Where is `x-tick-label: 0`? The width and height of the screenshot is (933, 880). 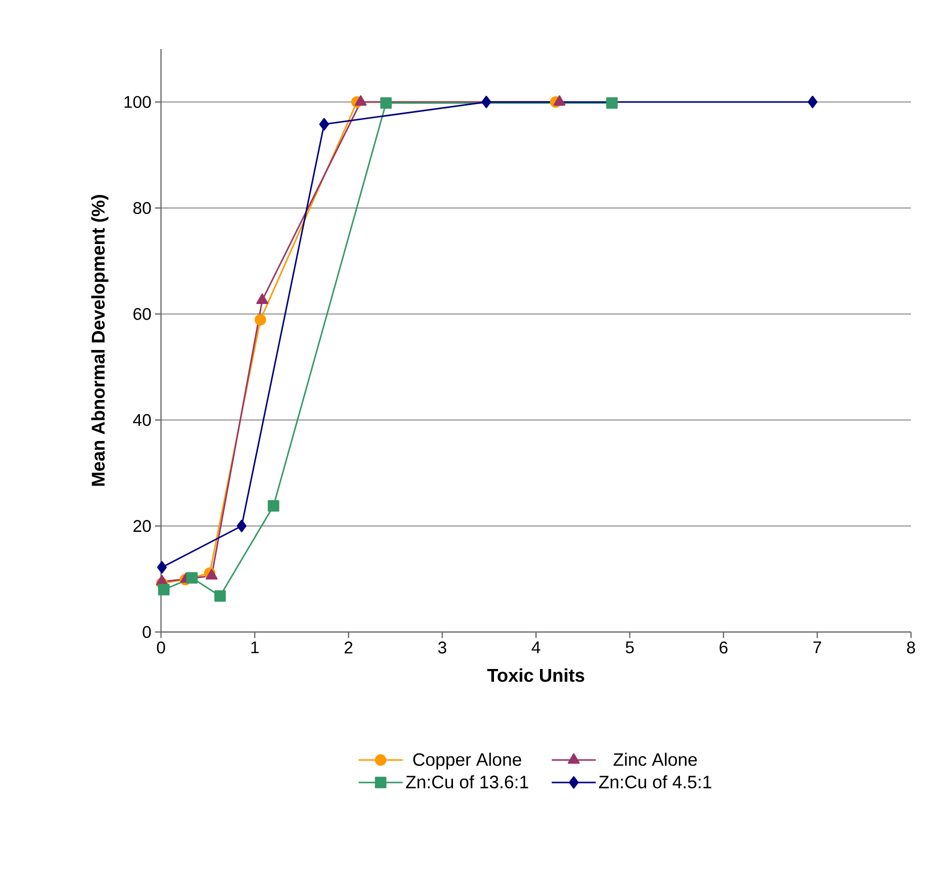
x-tick-label: 0 is located at coordinates (161, 648).